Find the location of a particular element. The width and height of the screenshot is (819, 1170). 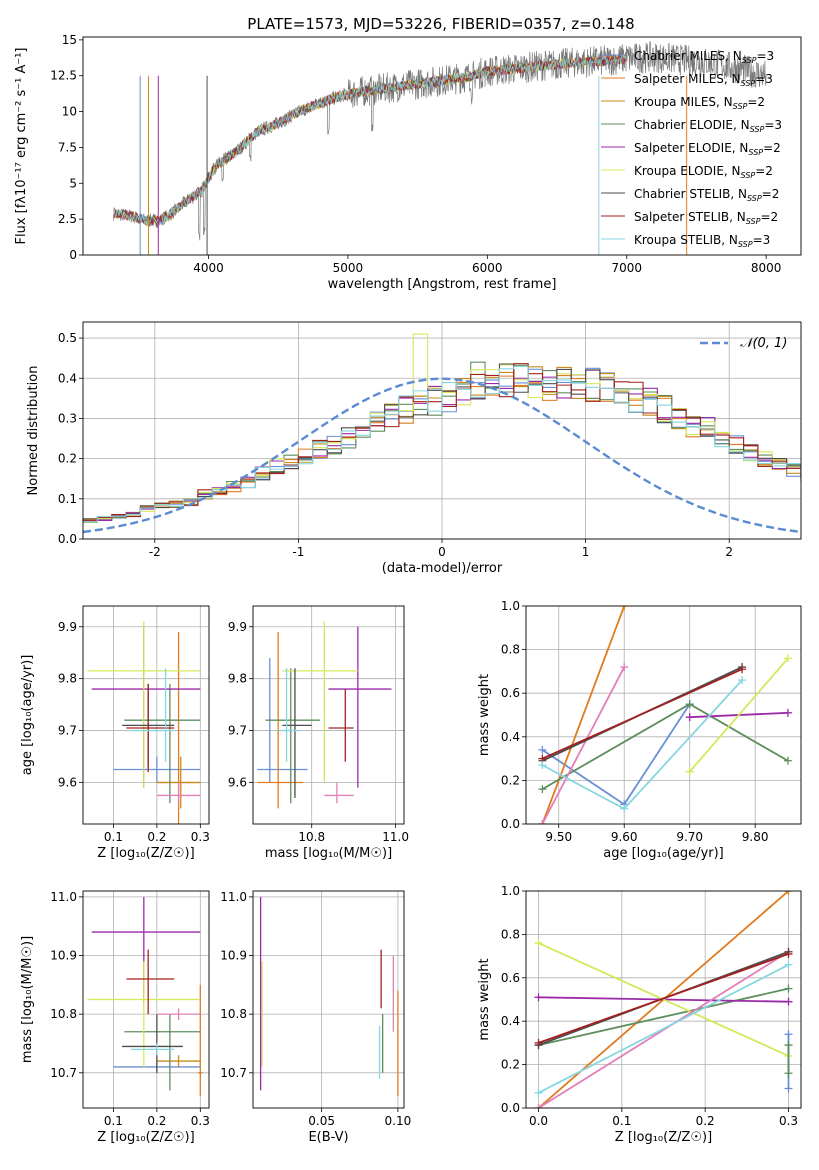

x-axis-label: E(B-V) is located at coordinates (328, 1137).